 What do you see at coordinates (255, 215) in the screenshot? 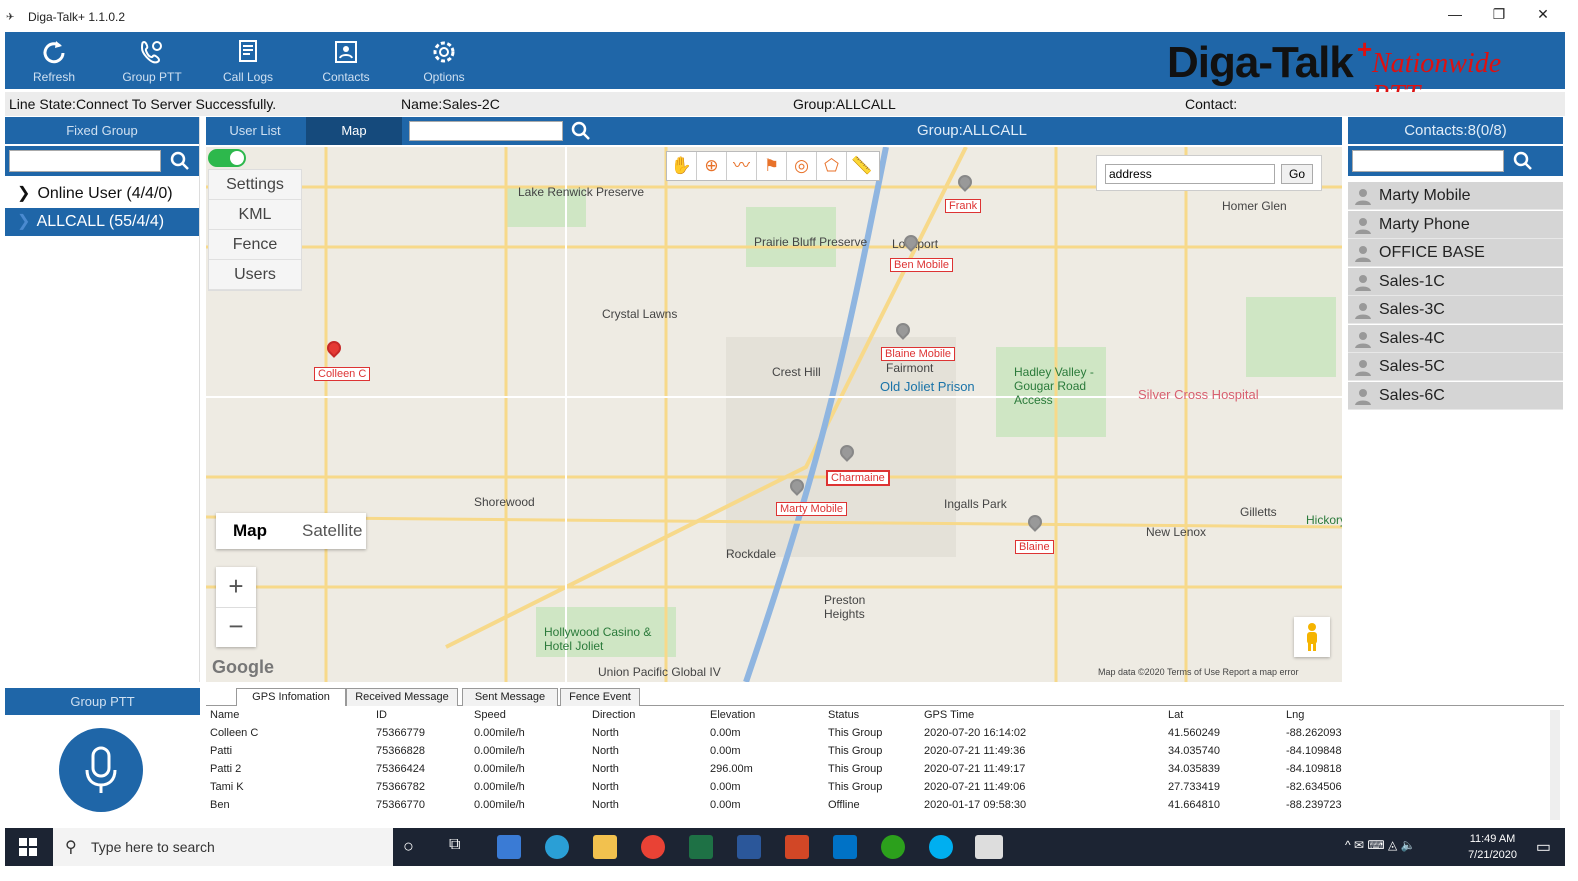
I see `menu-kml: KML` at bounding box center [255, 215].